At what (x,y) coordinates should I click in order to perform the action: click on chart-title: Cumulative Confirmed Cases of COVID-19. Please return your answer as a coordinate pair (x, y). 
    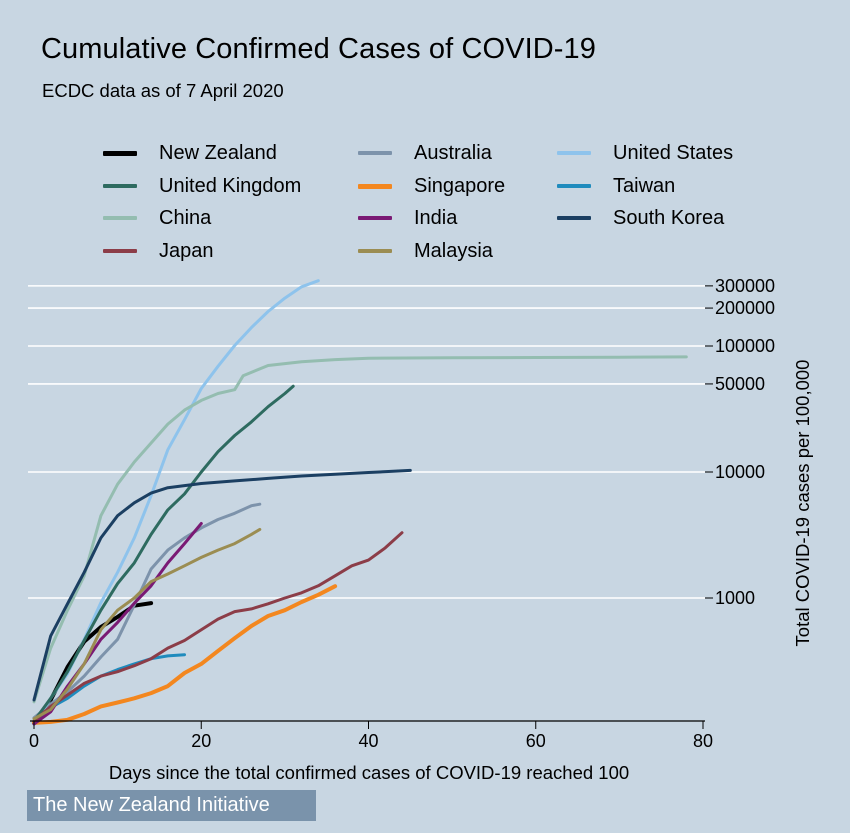
    Looking at the image, I should click on (318, 49).